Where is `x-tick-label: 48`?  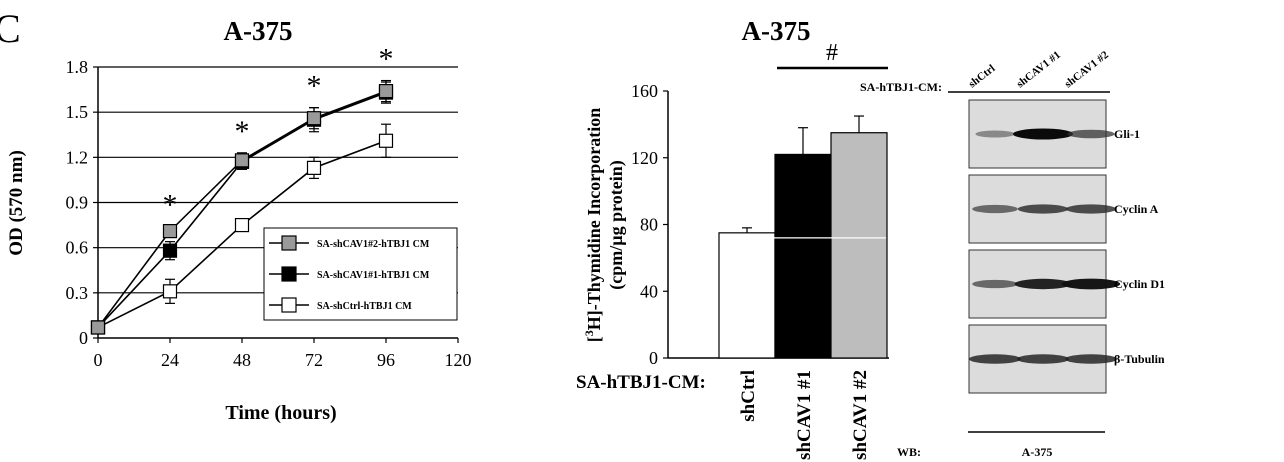 x-tick-label: 48 is located at coordinates (242, 360).